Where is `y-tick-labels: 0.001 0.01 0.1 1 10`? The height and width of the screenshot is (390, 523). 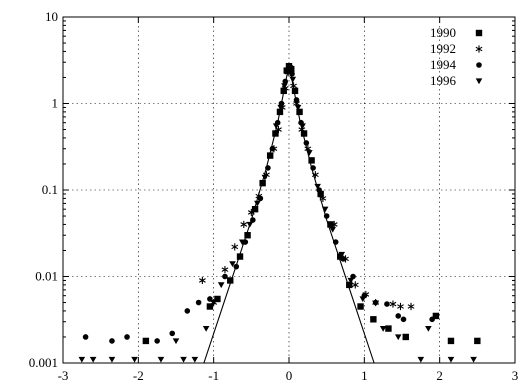 y-tick-labels: 0.001 0.01 0.1 1 10 is located at coordinates (43, 189).